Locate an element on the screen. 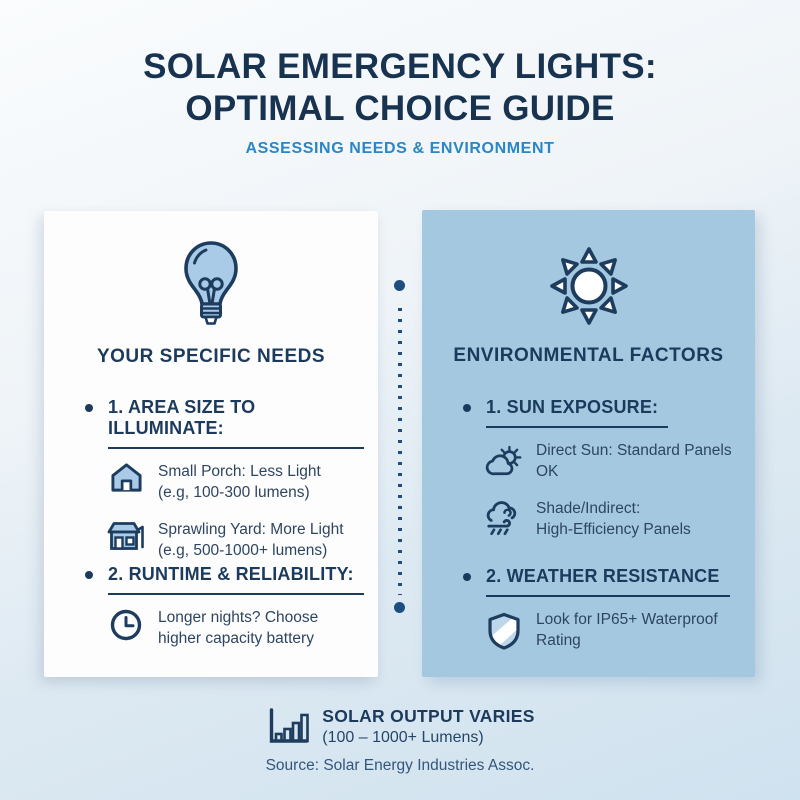  shed-icon is located at coordinates (126, 536).